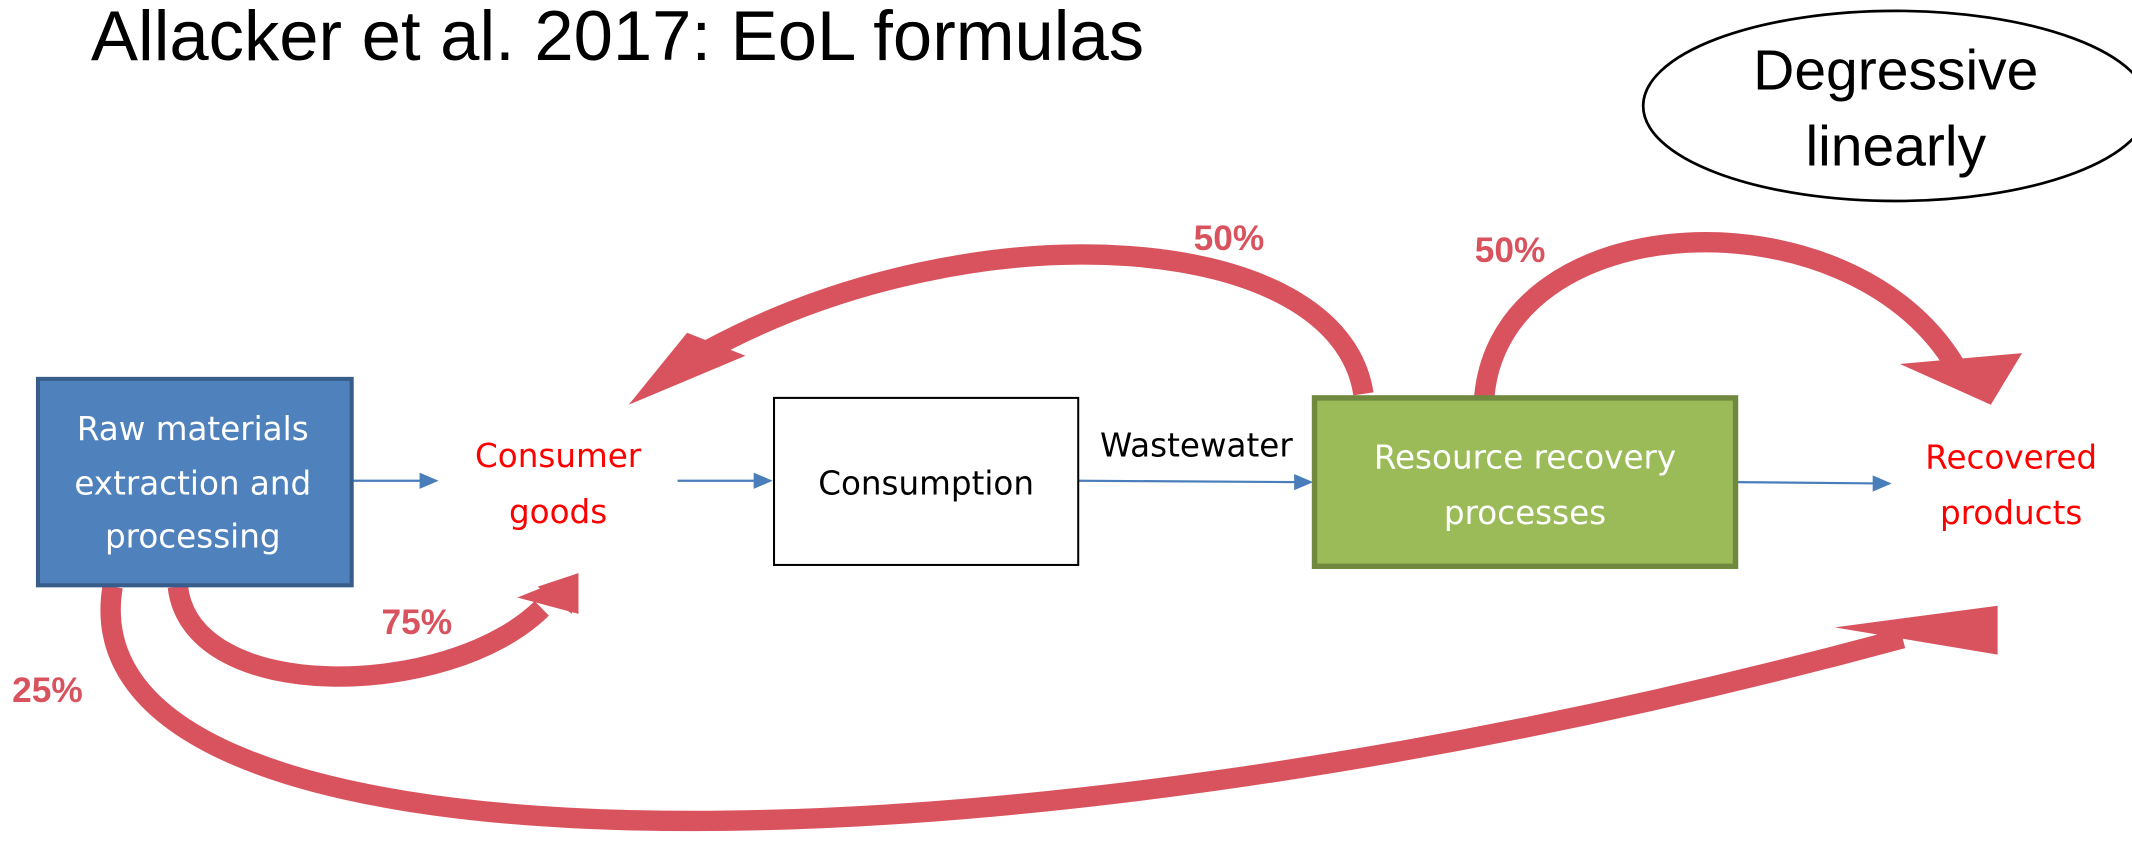 Image resolution: width=2132 pixels, height=861 pixels. What do you see at coordinates (417, 622) in the screenshot?
I see `flow-label: 75%` at bounding box center [417, 622].